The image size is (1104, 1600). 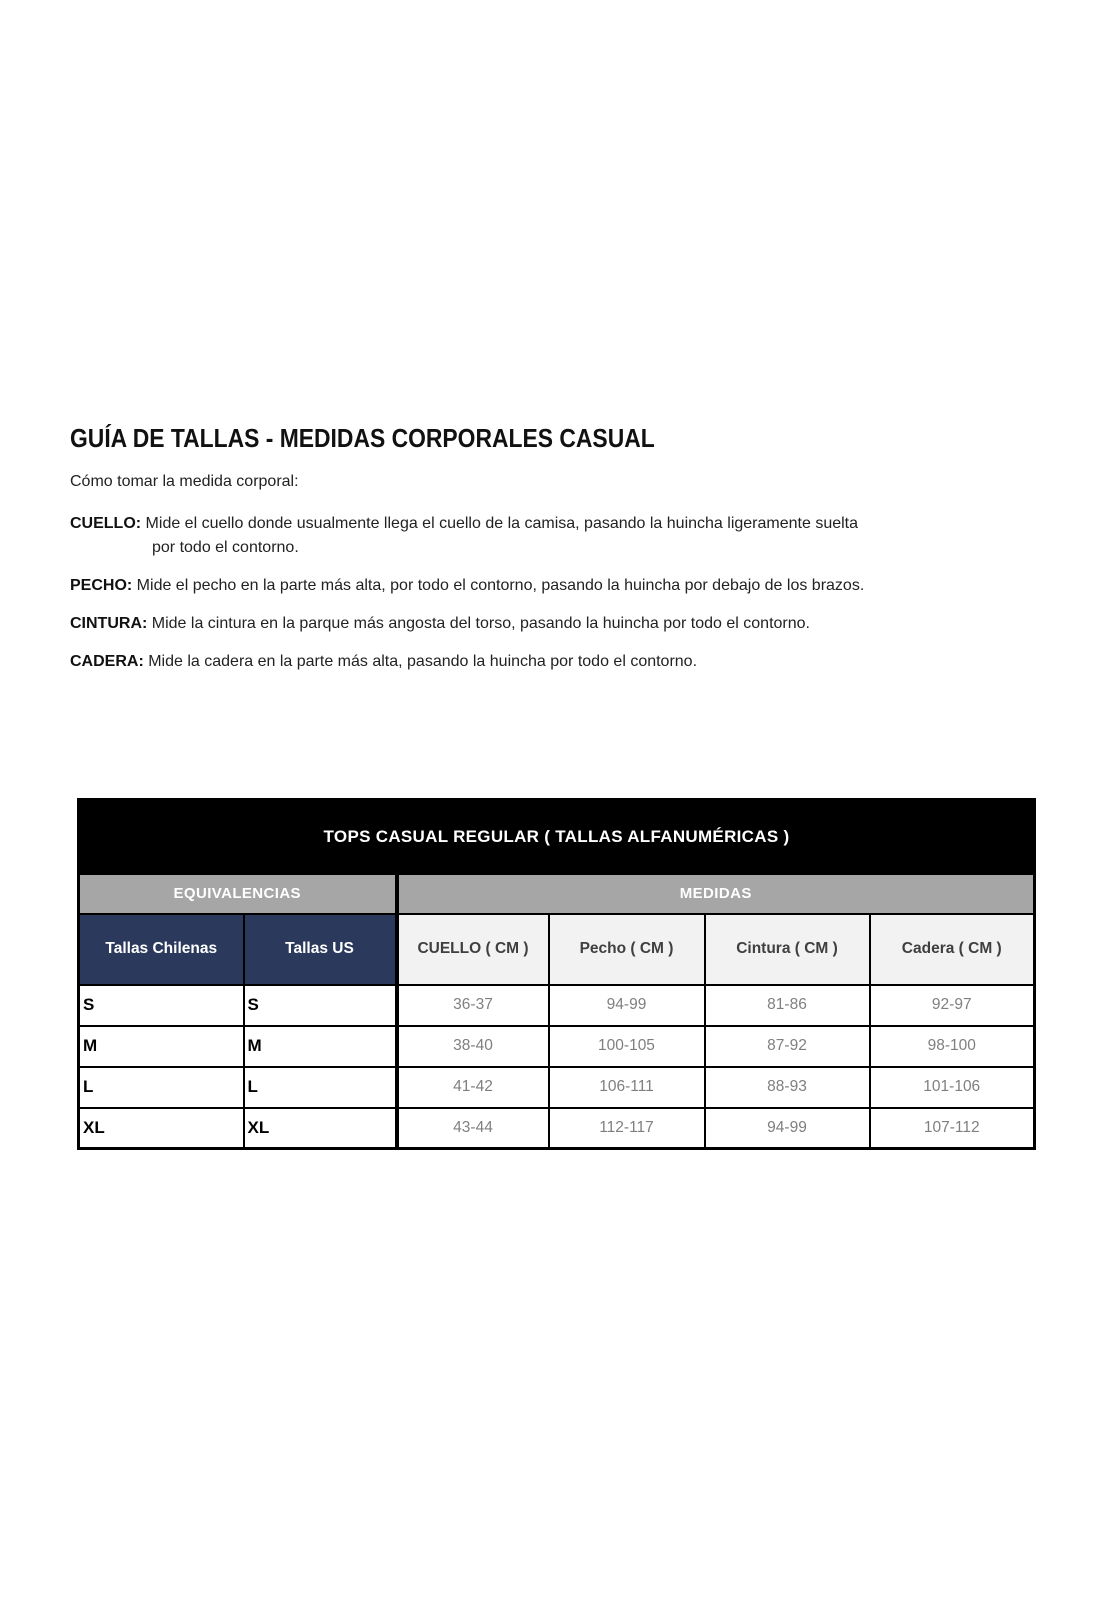 What do you see at coordinates (107, 661) in the screenshot?
I see `instruction-label: CADERA:` at bounding box center [107, 661].